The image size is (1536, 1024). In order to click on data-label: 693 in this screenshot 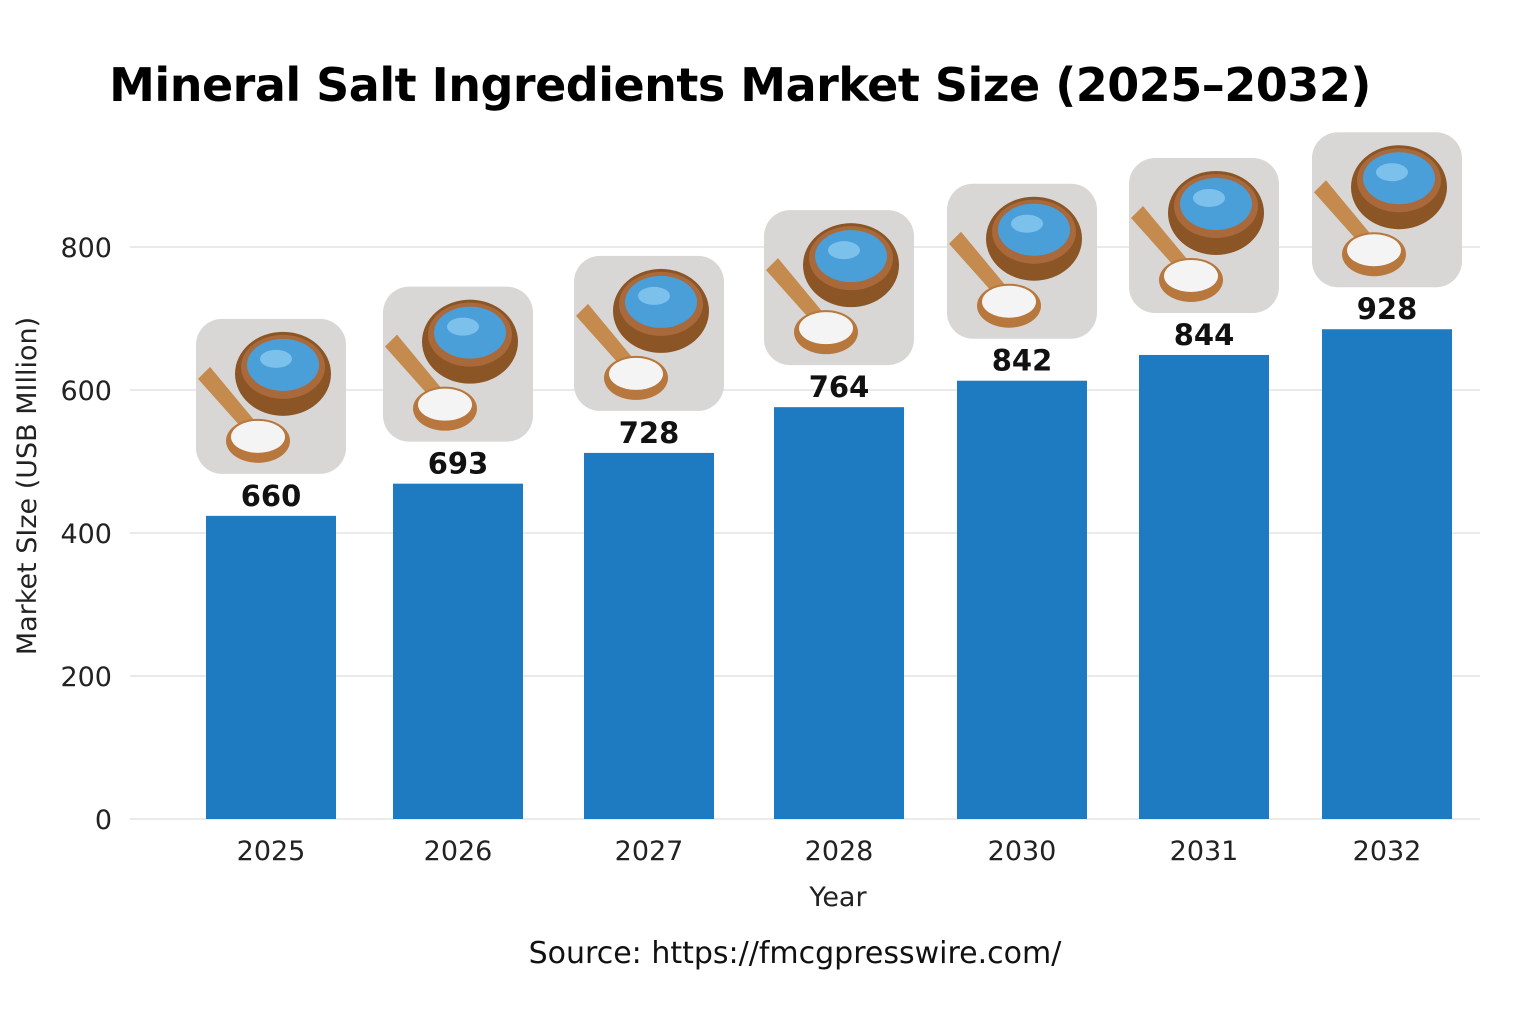, I will do `click(458, 464)`.